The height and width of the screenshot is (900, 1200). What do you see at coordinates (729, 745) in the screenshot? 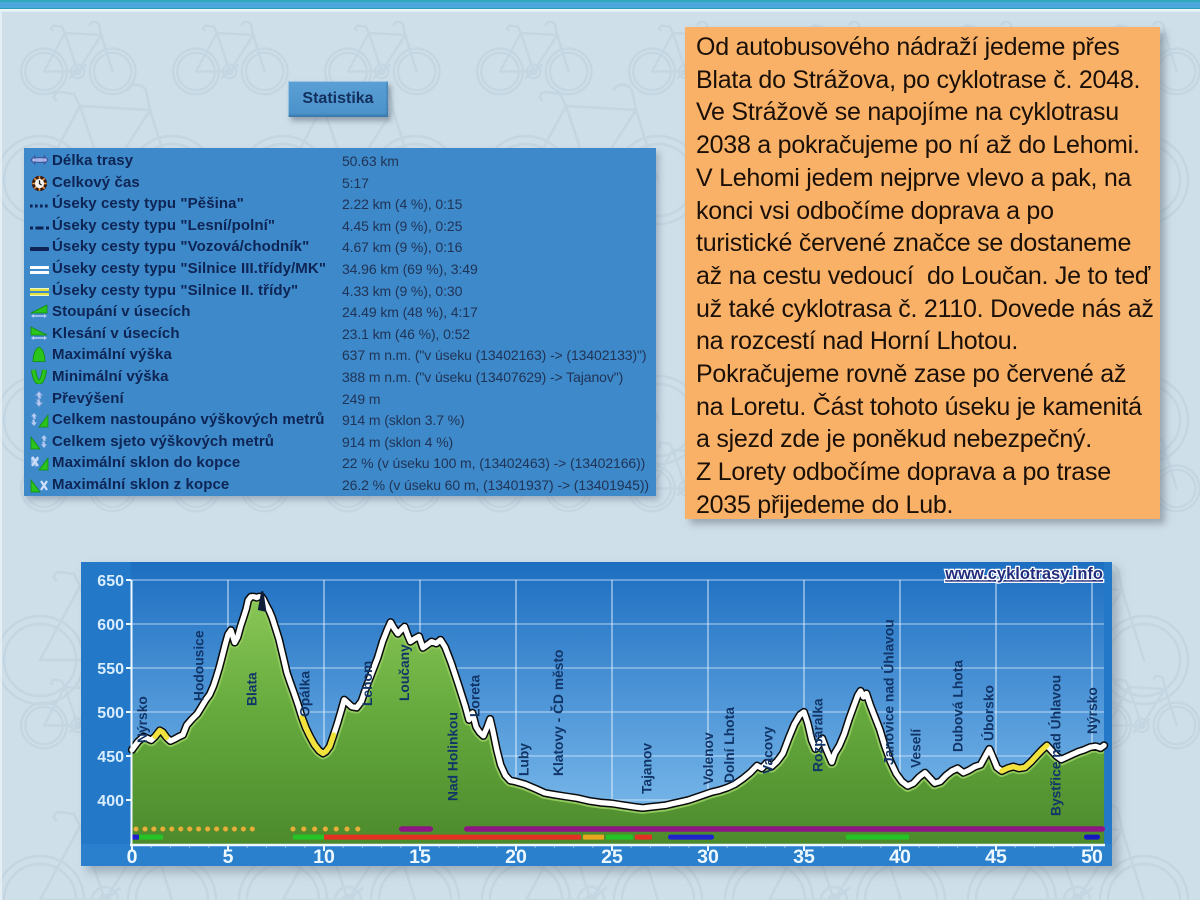
I see `svg-text: Dolní Lhota` at bounding box center [729, 745].